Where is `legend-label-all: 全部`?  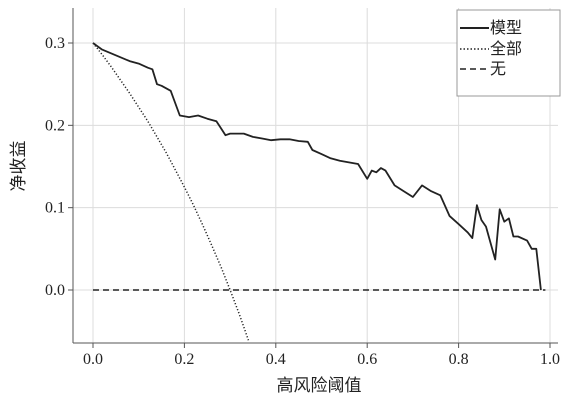 legend-label-all: 全部 is located at coordinates (506, 48).